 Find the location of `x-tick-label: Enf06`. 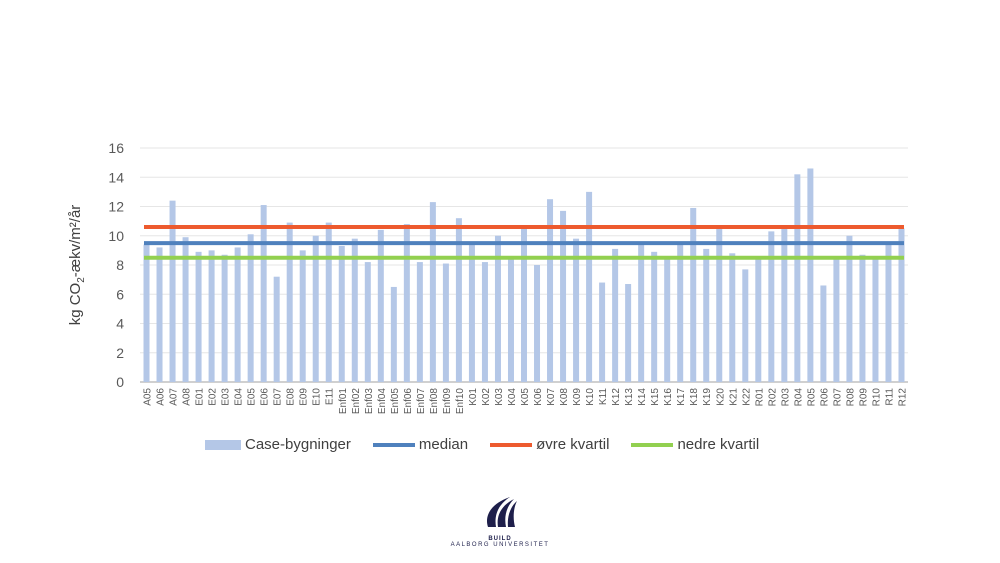

x-tick-label: Enf06 is located at coordinates (408, 401).